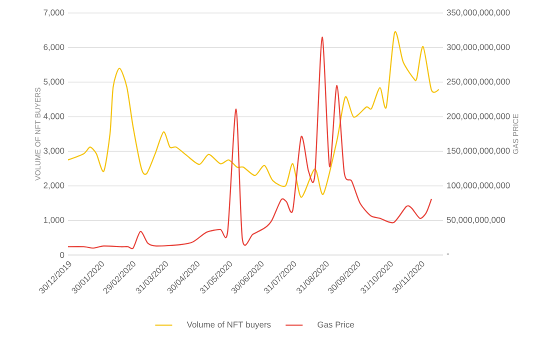 The width and height of the screenshot is (554, 338). I want to click on y2-tick-label: 50,000,000,000, so click(476, 220).